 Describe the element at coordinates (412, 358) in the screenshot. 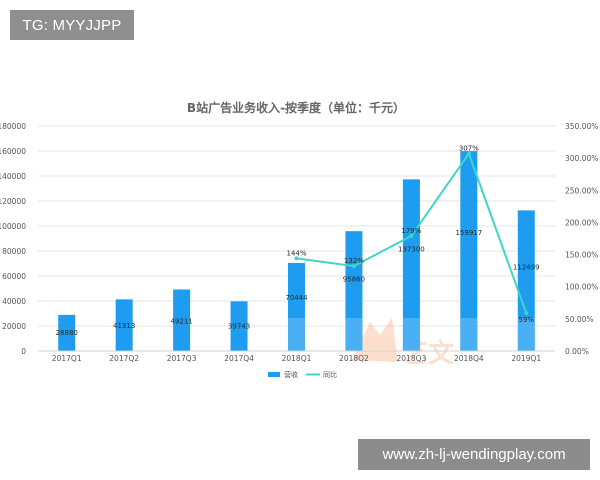

I see `x-tick-label: 2018Q3` at that location.